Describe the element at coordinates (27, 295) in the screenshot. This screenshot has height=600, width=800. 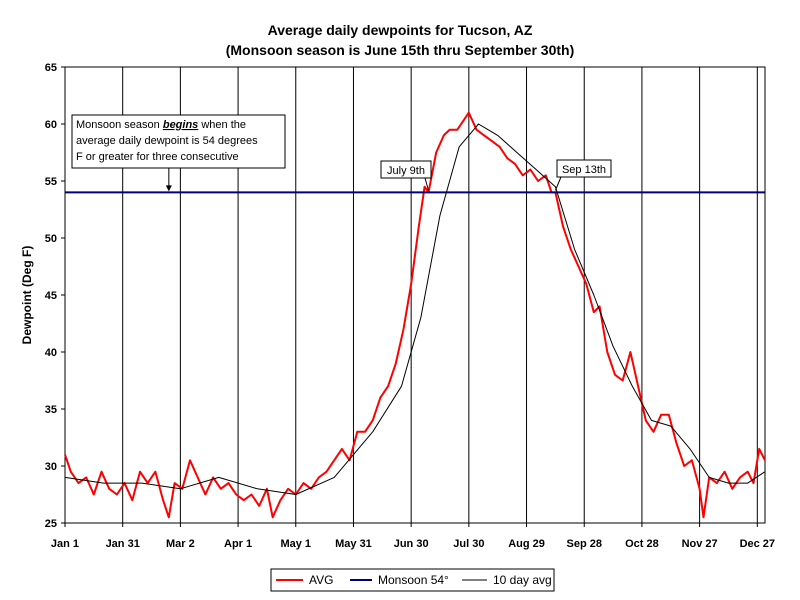
I see `y-axis-label: Dewpoint (Deg F)` at that location.